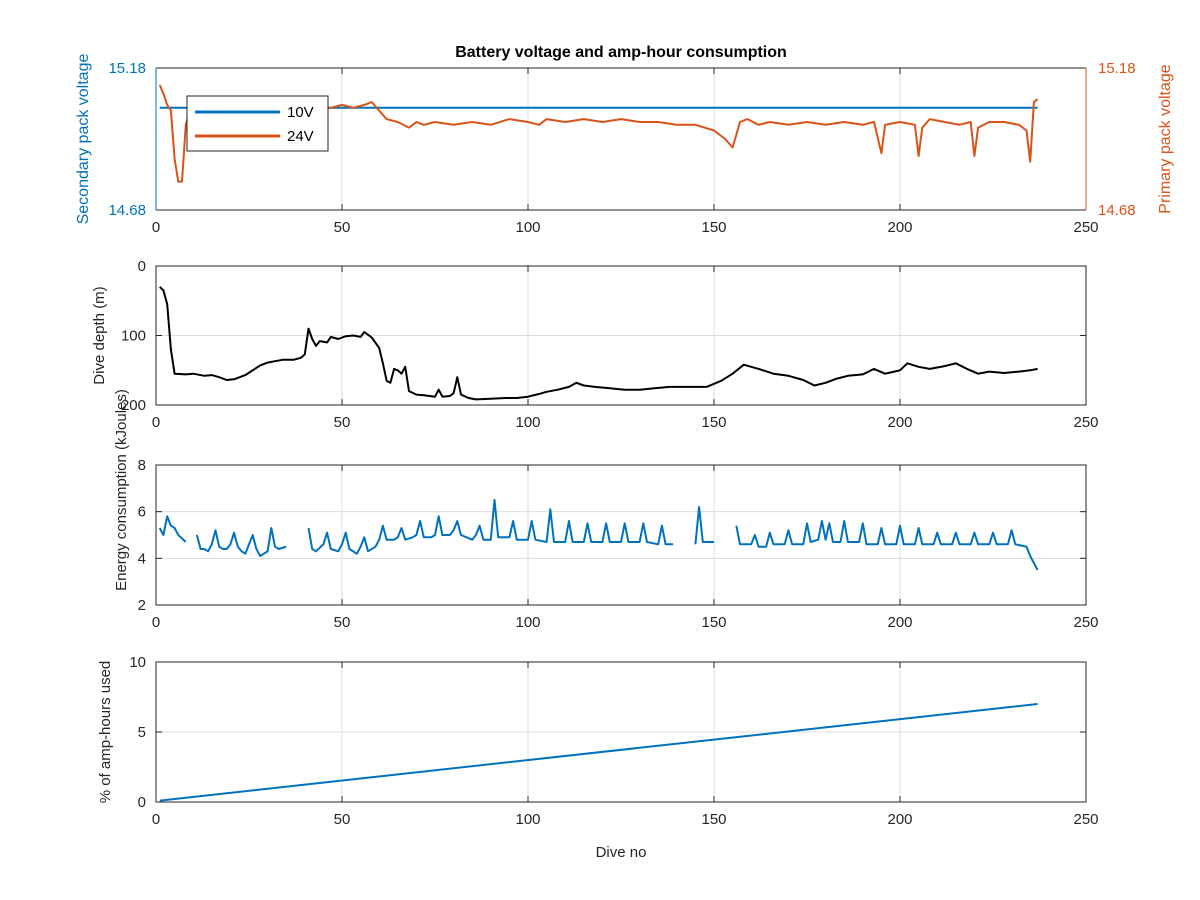  Describe the element at coordinates (1117, 210) in the screenshot. I see `y-tick-label-right: 14.68` at that location.